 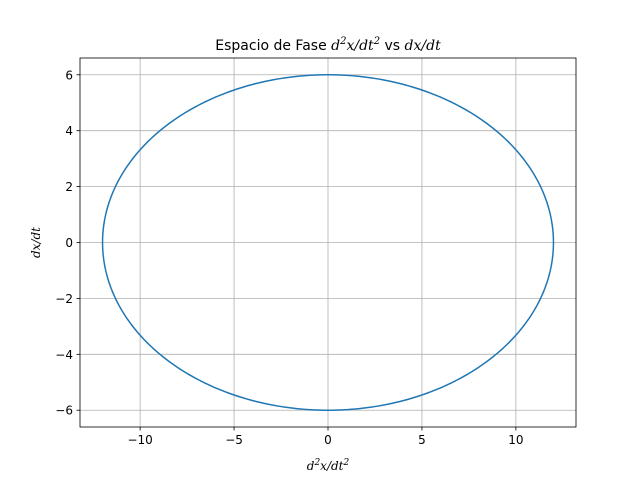 What do you see at coordinates (69, 75) in the screenshot?
I see `y-tick-label: 6` at bounding box center [69, 75].